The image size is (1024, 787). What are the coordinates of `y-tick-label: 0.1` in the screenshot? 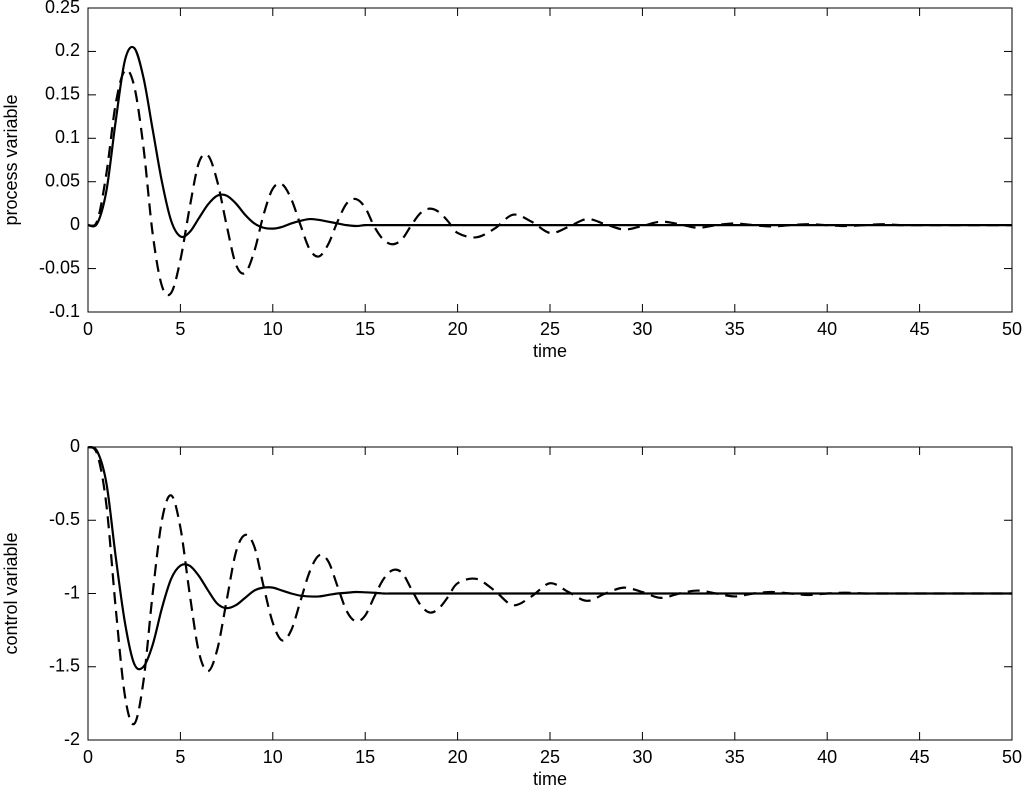 It's located at (67, 137).